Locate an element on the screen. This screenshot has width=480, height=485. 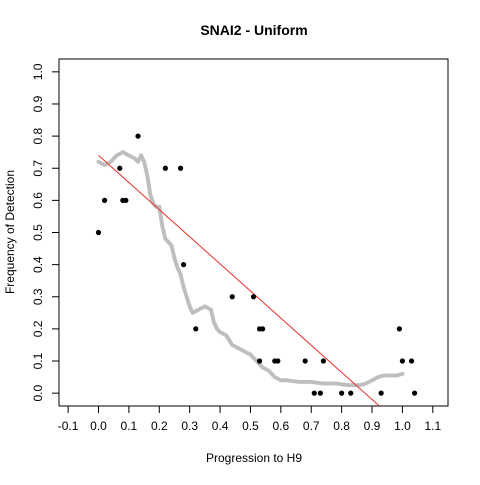
y-tick-label: 0.9 is located at coordinates (38, 103).